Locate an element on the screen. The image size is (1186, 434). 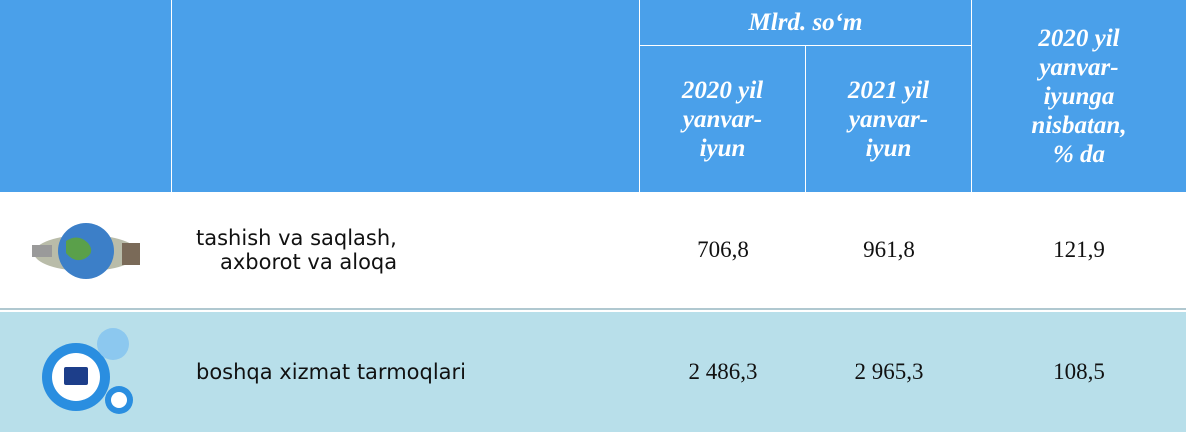
value: 2 965,3 is located at coordinates (889, 371).